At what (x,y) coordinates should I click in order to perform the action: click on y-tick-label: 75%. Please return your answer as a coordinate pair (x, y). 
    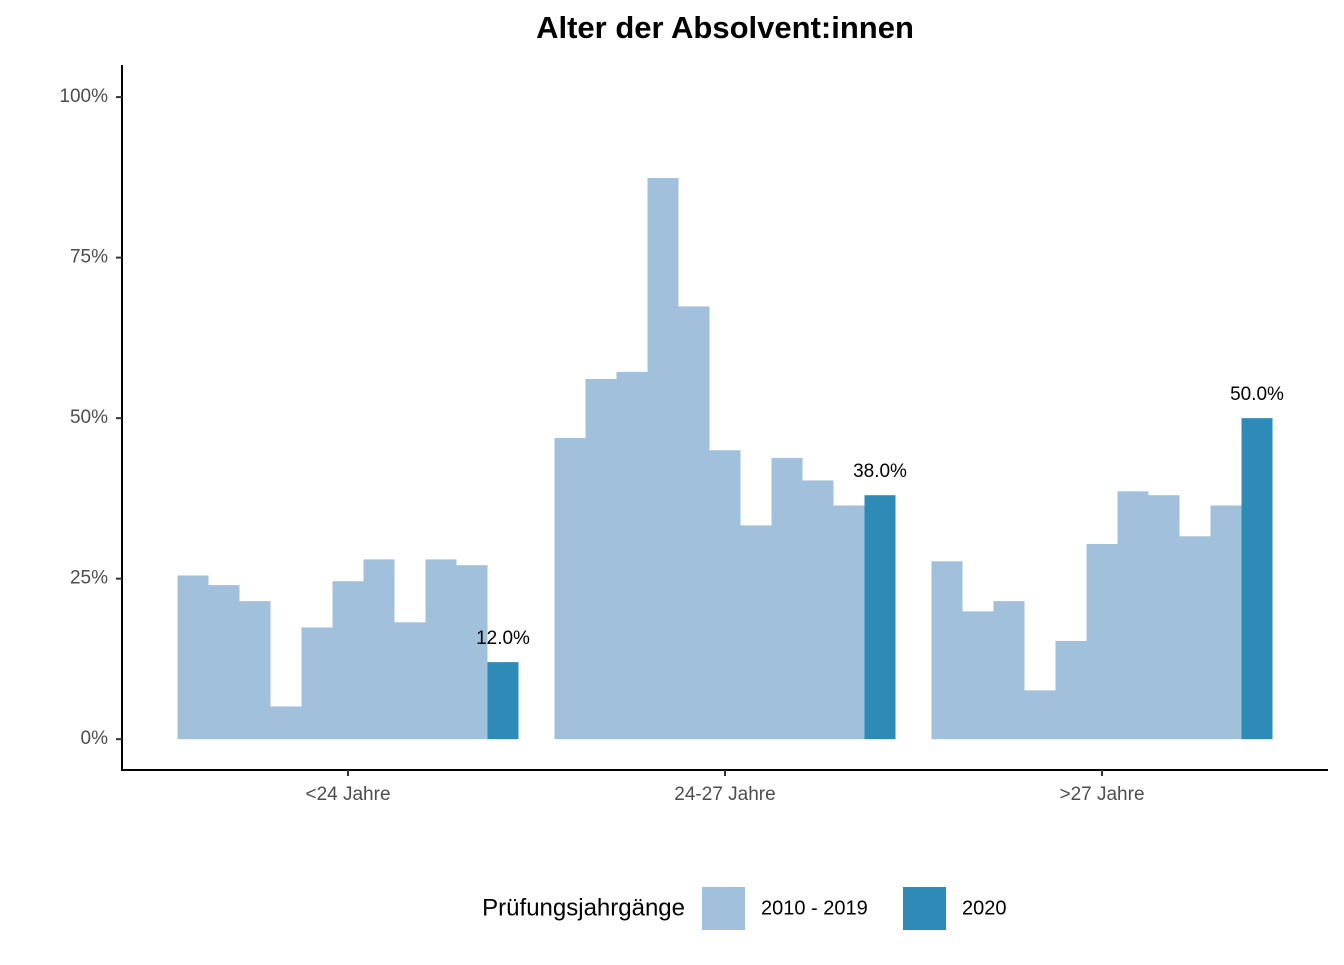
    Looking at the image, I should click on (89, 257).